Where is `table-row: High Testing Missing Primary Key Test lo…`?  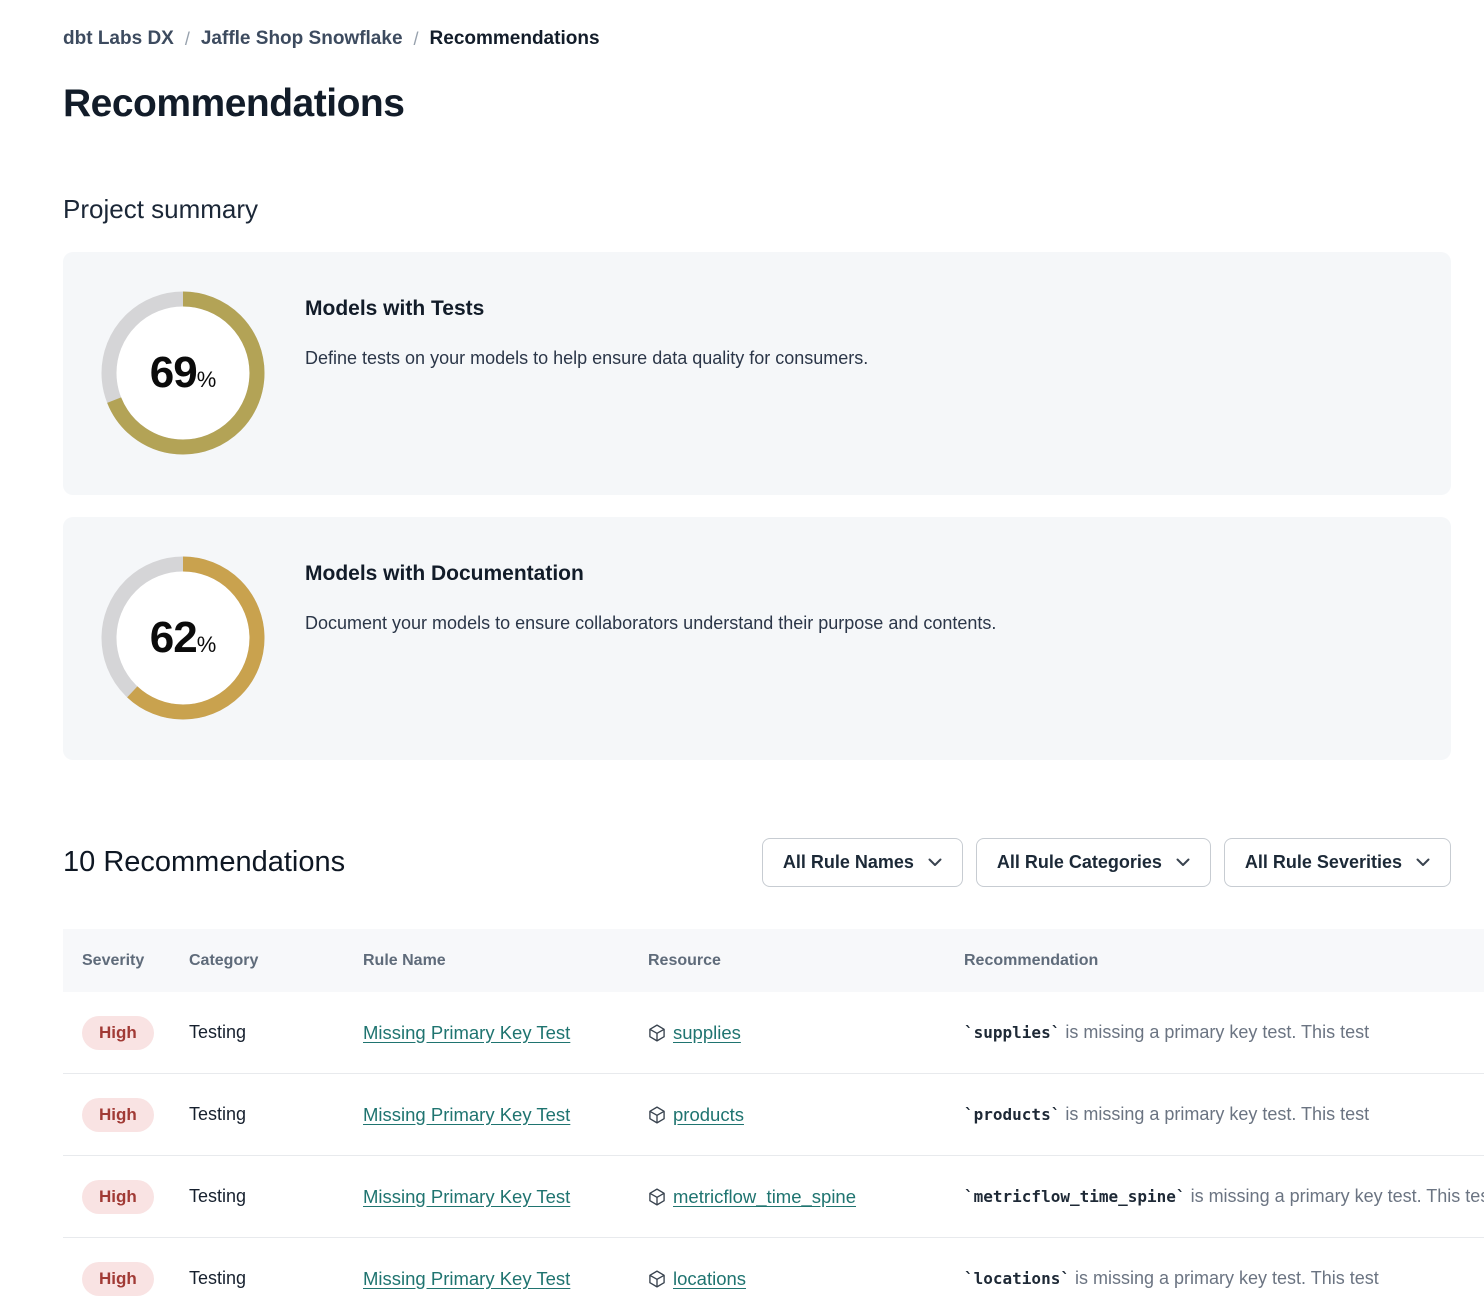 table-row: High Testing Missing Primary Key Test lo… is located at coordinates (773, 1277).